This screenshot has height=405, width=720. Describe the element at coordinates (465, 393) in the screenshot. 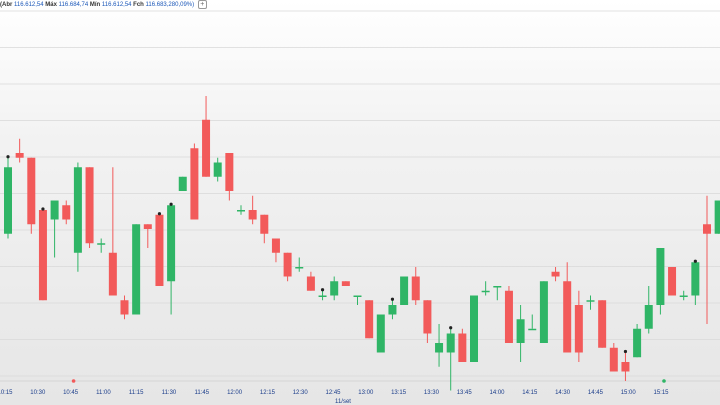

I see `x-tick-label: 13:45` at that location.